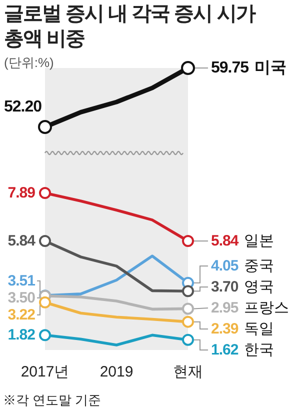 The height and width of the screenshot is (418, 300). I want to click on data-label: 3.51, so click(22, 281).